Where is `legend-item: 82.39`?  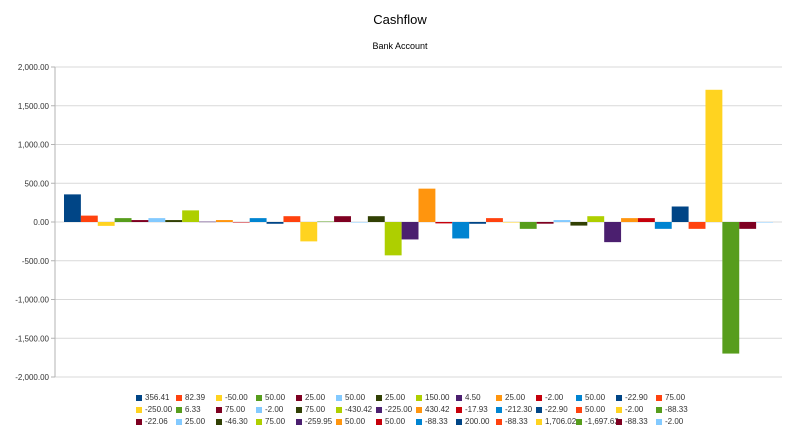
legend-item: 82.39 is located at coordinates (196, 397).